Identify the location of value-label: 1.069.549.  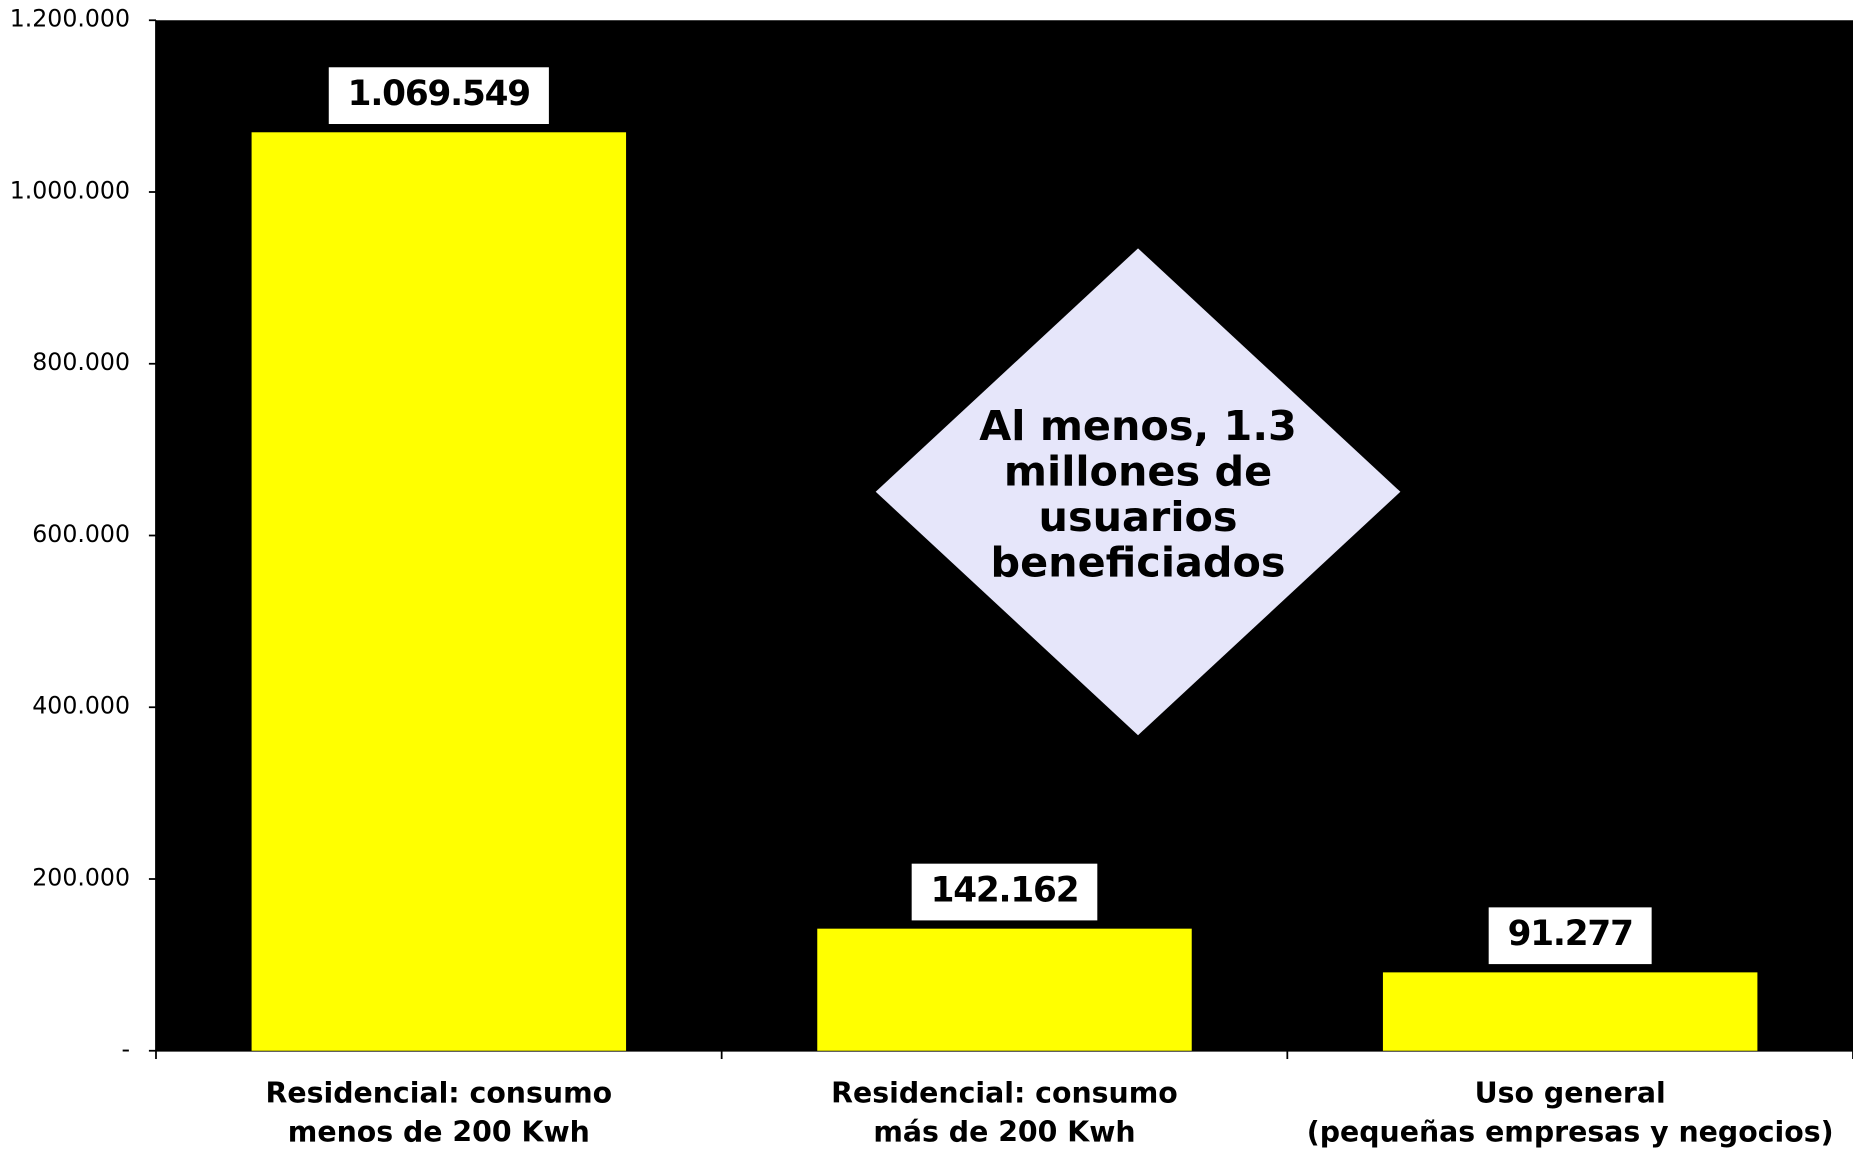
(439, 94).